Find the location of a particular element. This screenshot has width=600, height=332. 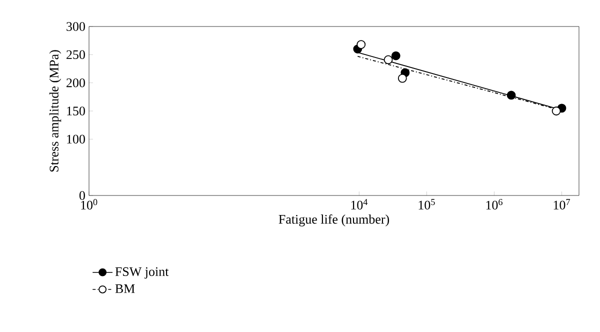

y-tick-label: 150 is located at coordinates (76, 111).